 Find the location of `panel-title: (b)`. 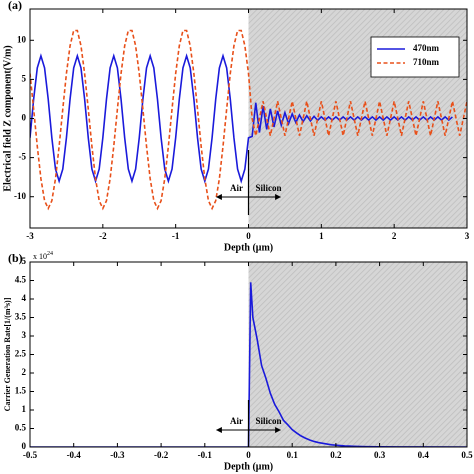

panel-title: (b) is located at coordinates (15, 258).